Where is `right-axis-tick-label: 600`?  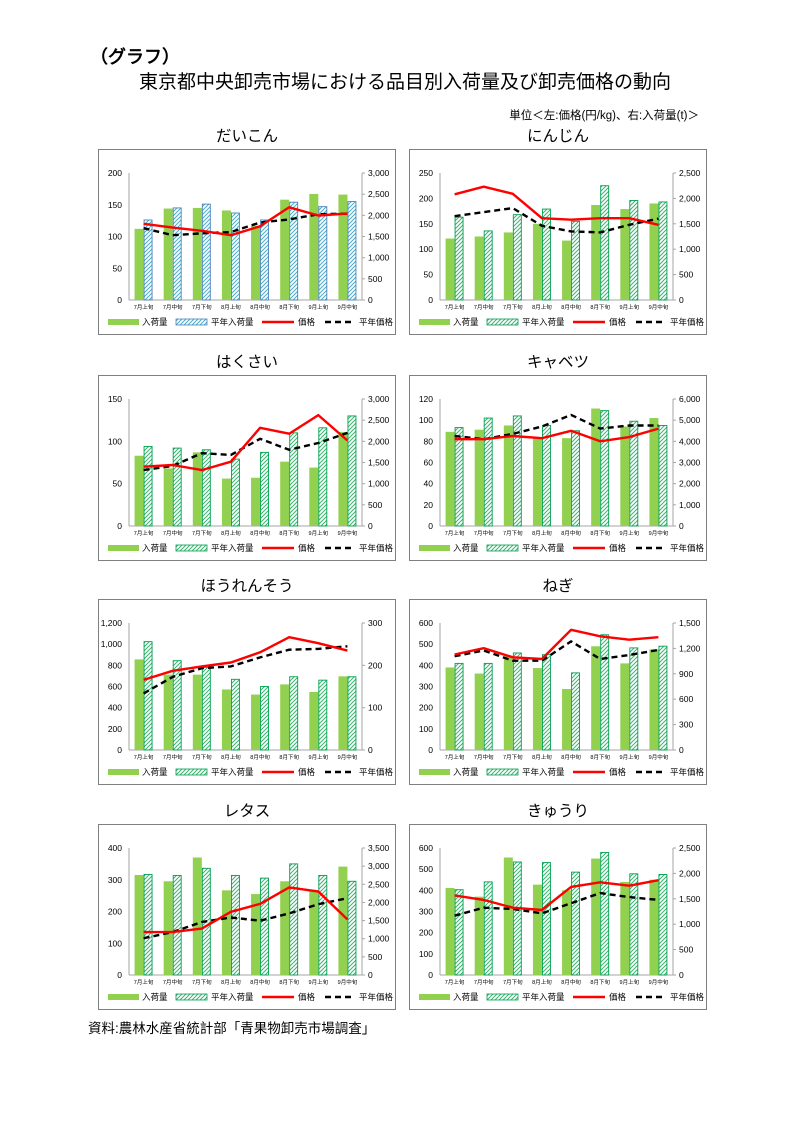 right-axis-tick-label: 600 is located at coordinates (686, 699).